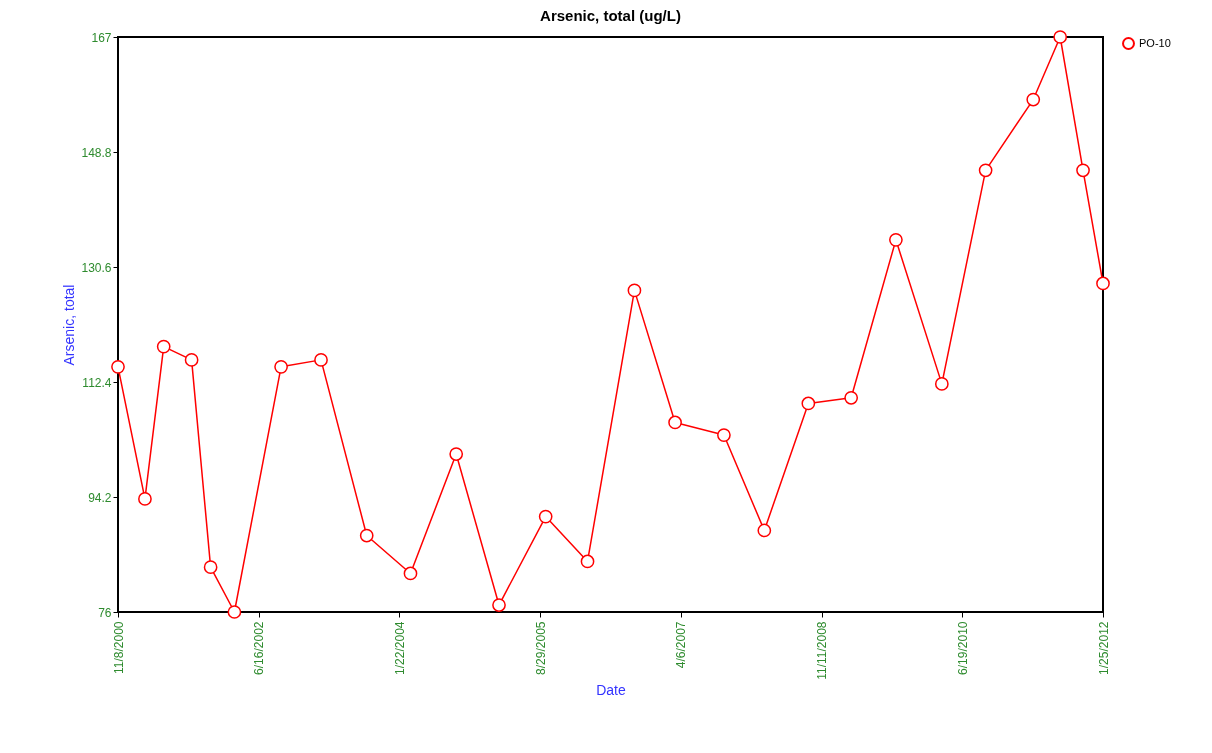  Describe the element at coordinates (96, 267) in the screenshot. I see `y-tick-label: 130.6` at that location.